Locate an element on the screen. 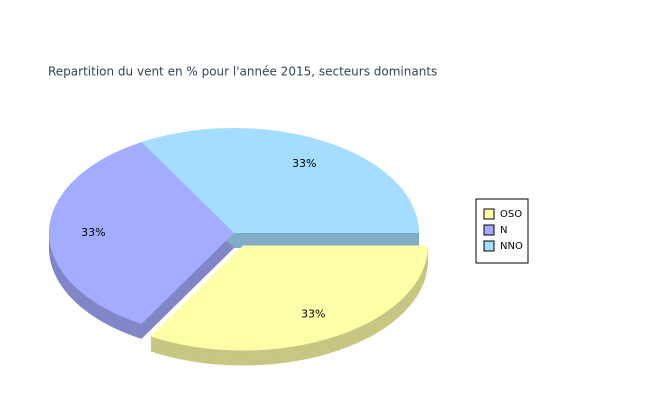  legend-label: N is located at coordinates (503, 230).